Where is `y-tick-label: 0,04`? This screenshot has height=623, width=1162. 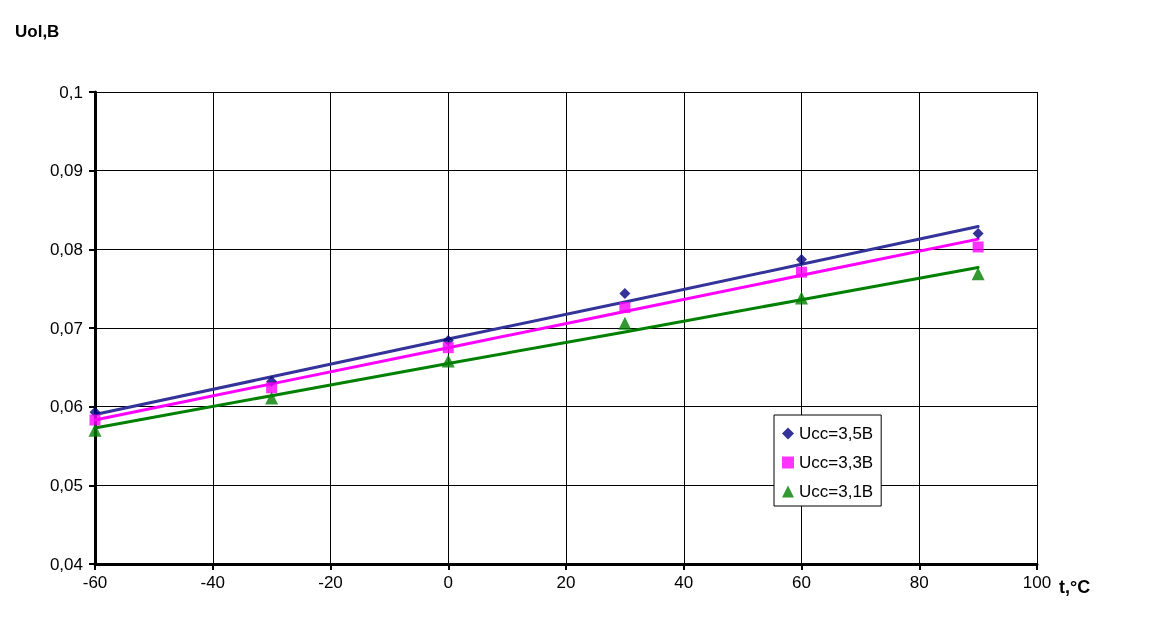
y-tick-label: 0,04 is located at coordinates (66, 564).